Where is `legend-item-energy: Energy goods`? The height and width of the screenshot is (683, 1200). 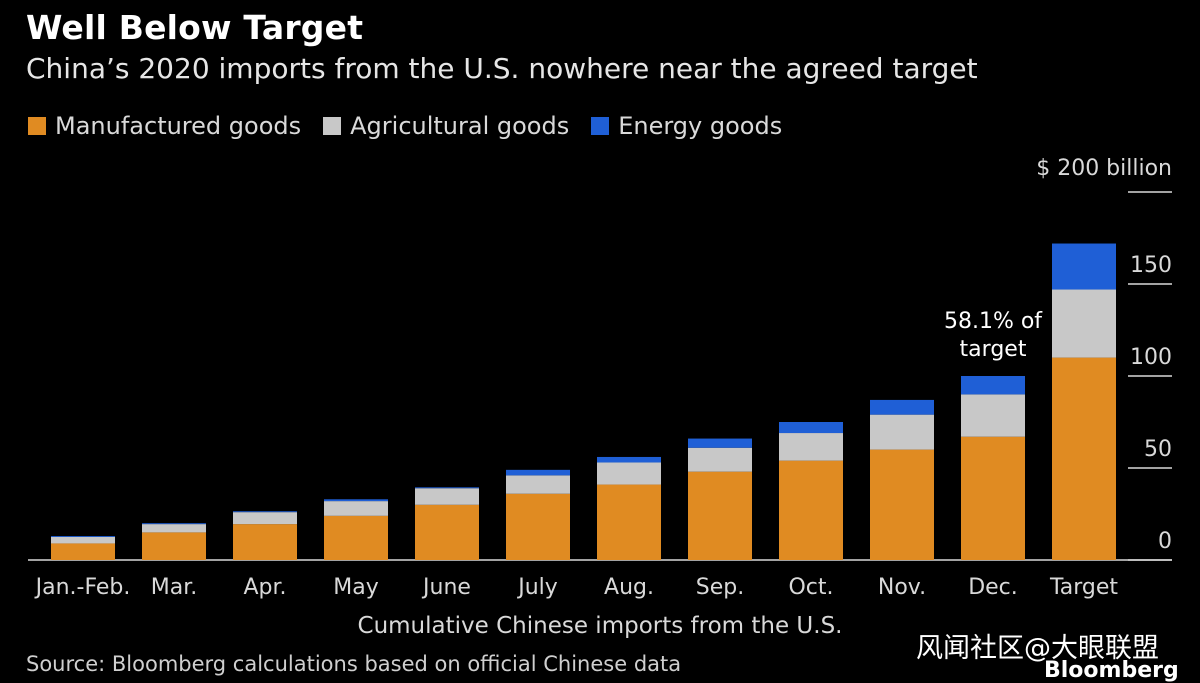
legend-item-energy: Energy goods is located at coordinates (686, 126).